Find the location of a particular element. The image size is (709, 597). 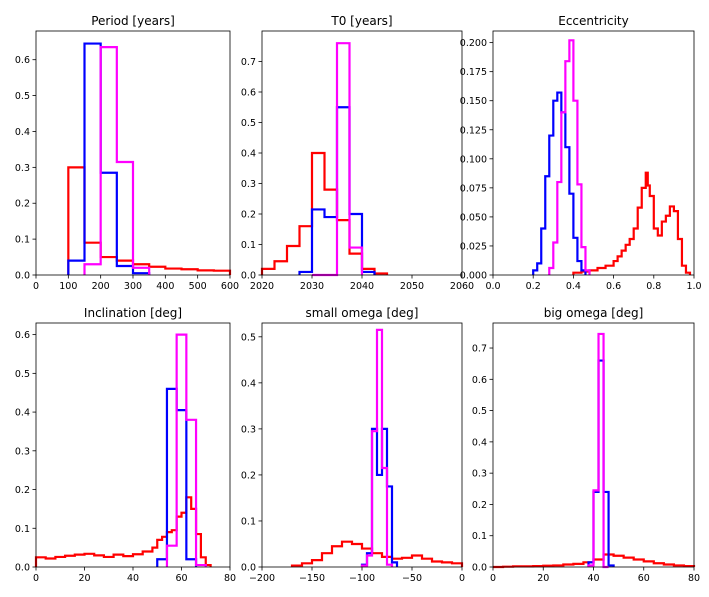

x-tick-label: 2060 is located at coordinates (462, 286).